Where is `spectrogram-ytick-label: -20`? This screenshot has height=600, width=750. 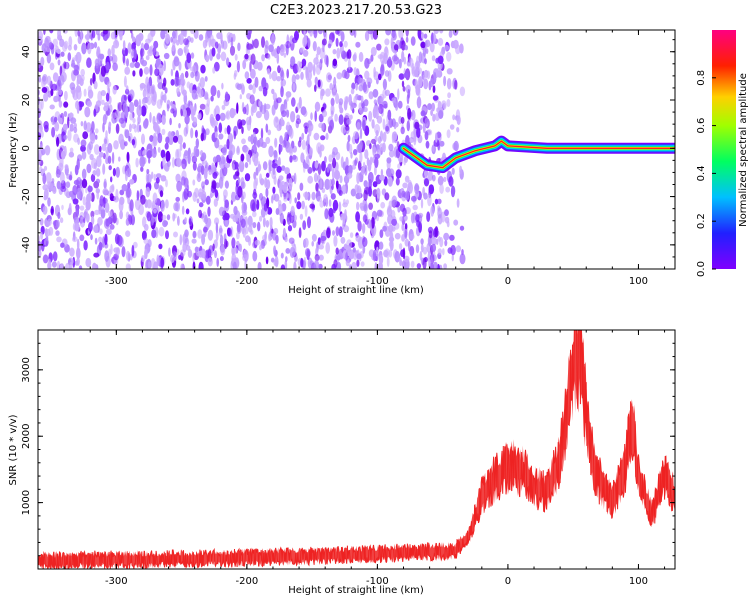 spectrogram-ytick-label: -20 is located at coordinates (26, 196).